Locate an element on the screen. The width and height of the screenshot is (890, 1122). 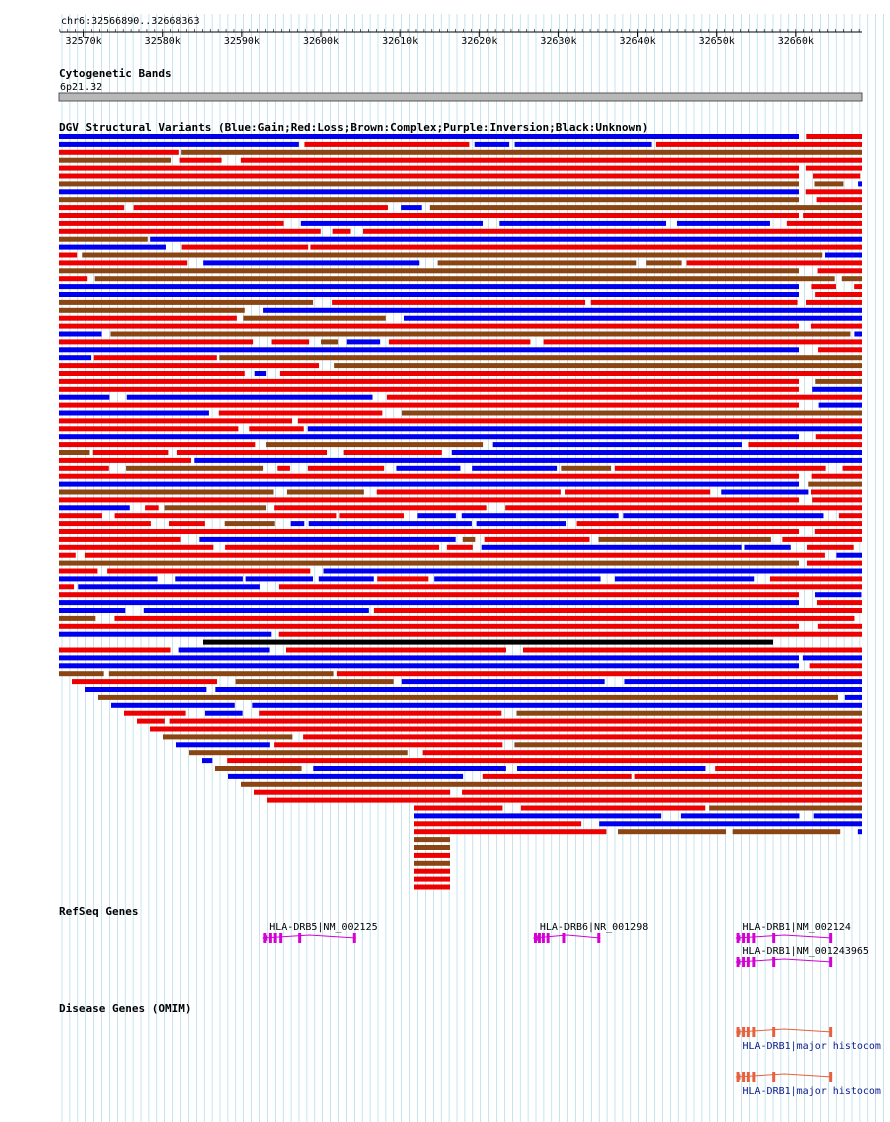
gene-label: HLA-DRB5|NM_002125 is located at coordinates (323, 927).